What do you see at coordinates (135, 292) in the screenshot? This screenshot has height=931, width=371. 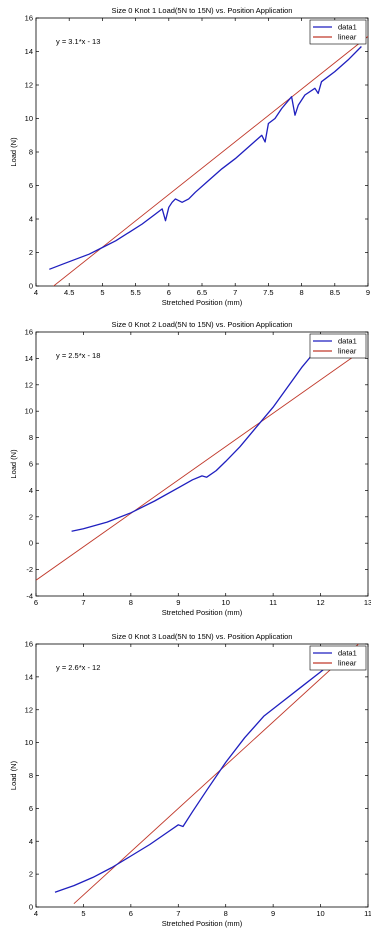 I see `x-tick-label: 5.5` at bounding box center [135, 292].